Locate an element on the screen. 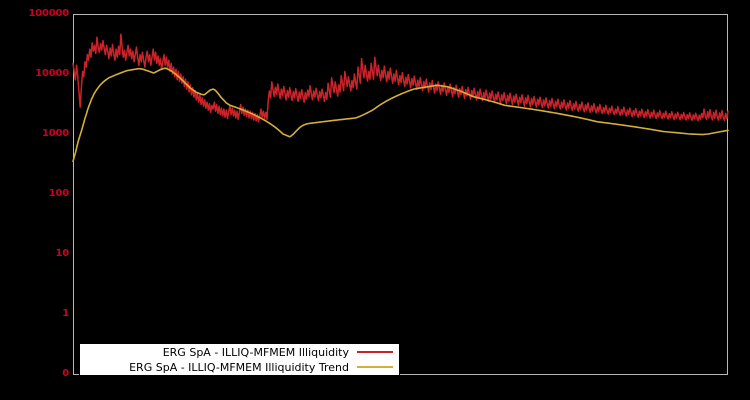  y-tick-label-10000: 10000 is located at coordinates (52, 73).